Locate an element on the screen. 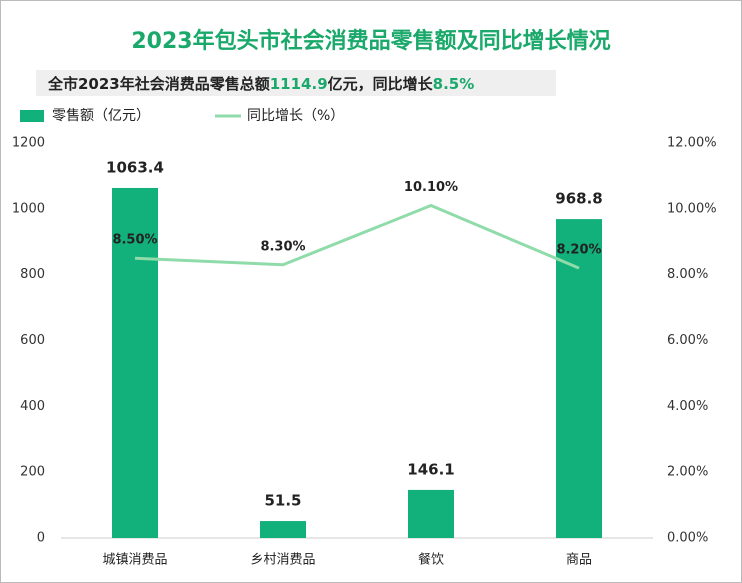  legend-label: 零售额（亿元） is located at coordinates (101, 116).